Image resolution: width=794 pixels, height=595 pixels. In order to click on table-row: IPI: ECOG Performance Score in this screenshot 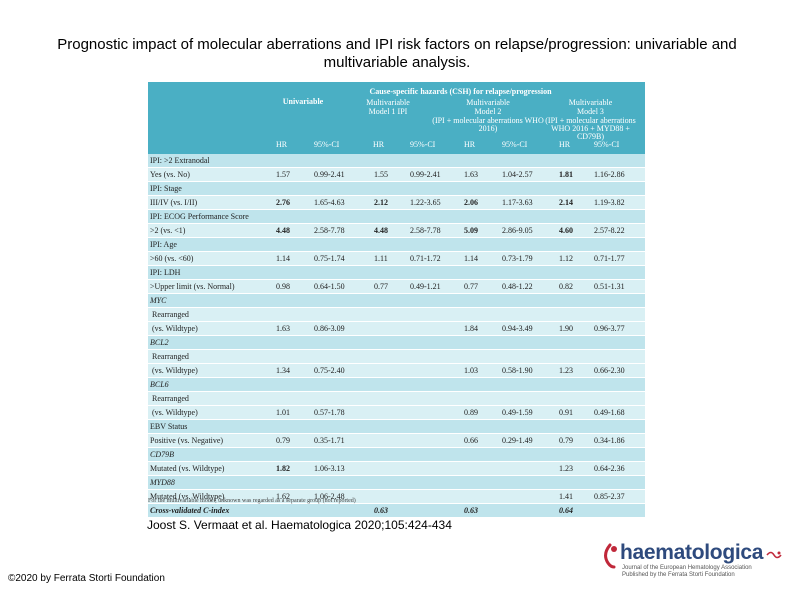, I will do `click(396, 217)`.